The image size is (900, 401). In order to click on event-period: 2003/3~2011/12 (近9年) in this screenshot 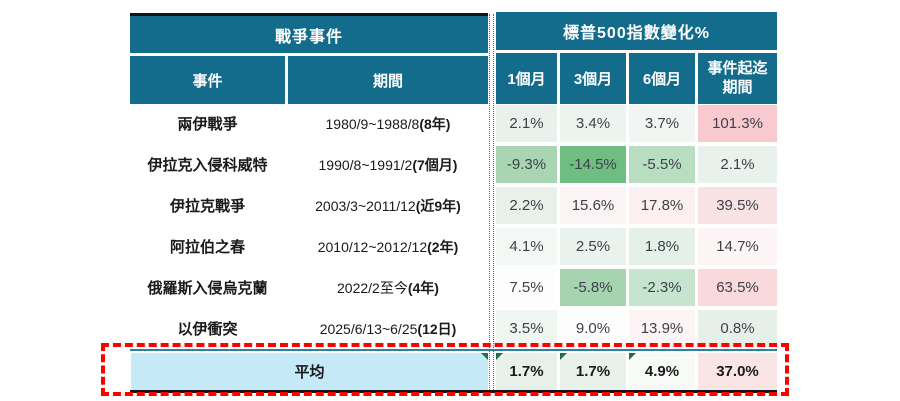, I will do `click(388, 205)`.